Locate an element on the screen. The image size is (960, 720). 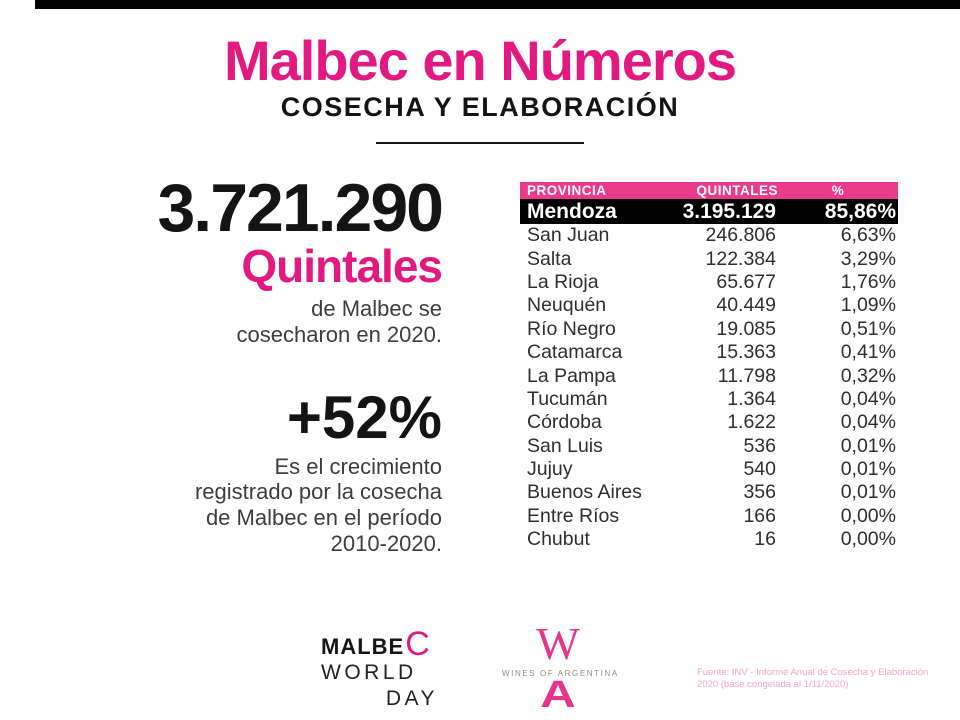
harvest-total-value: 3.721.290 is located at coordinates (300, 208).